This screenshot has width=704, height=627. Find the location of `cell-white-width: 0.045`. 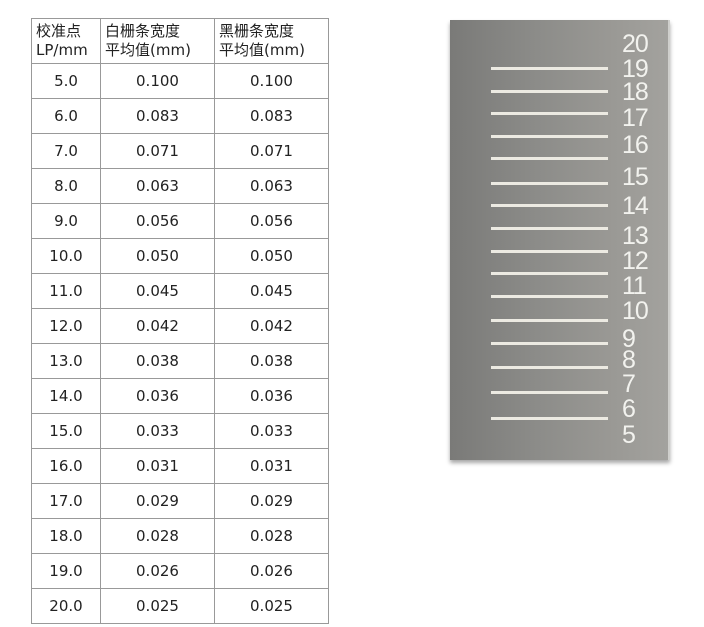

cell-white-width: 0.045 is located at coordinates (157, 291).